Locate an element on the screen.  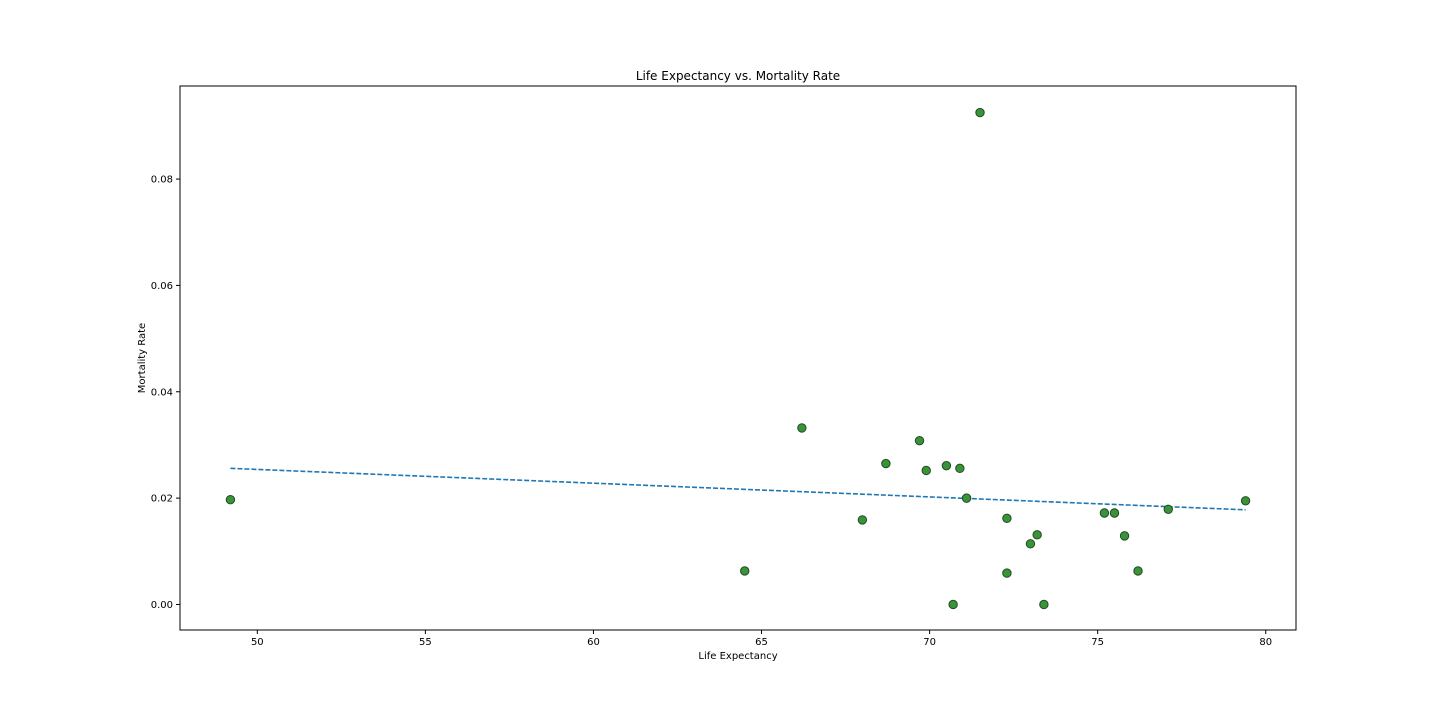
x-tick-label-4: 70 is located at coordinates (929, 642).